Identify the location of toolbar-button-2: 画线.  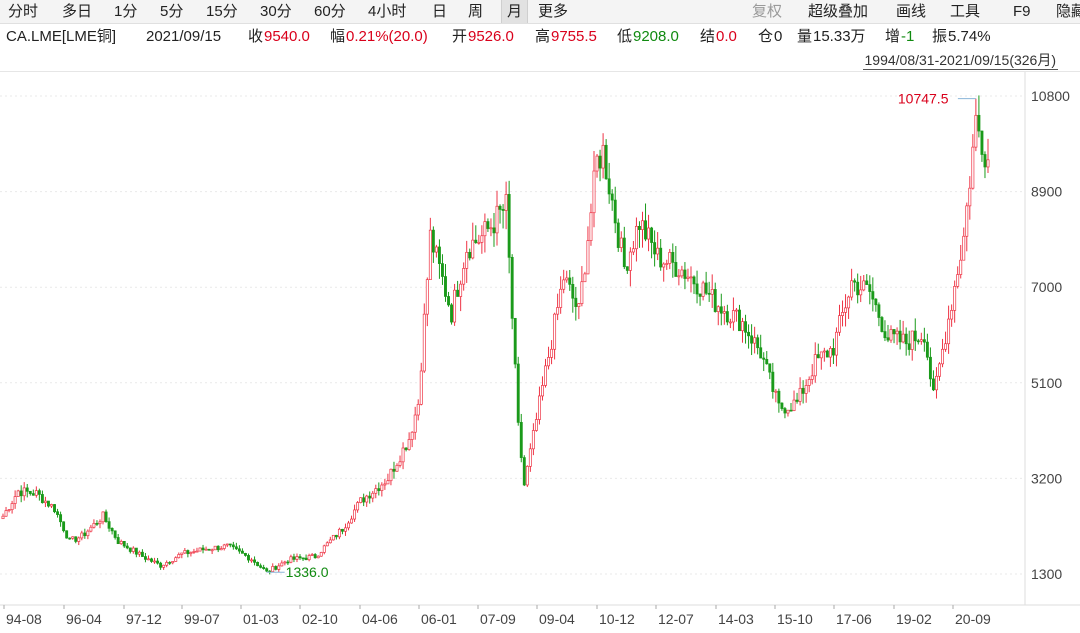
(911, 11).